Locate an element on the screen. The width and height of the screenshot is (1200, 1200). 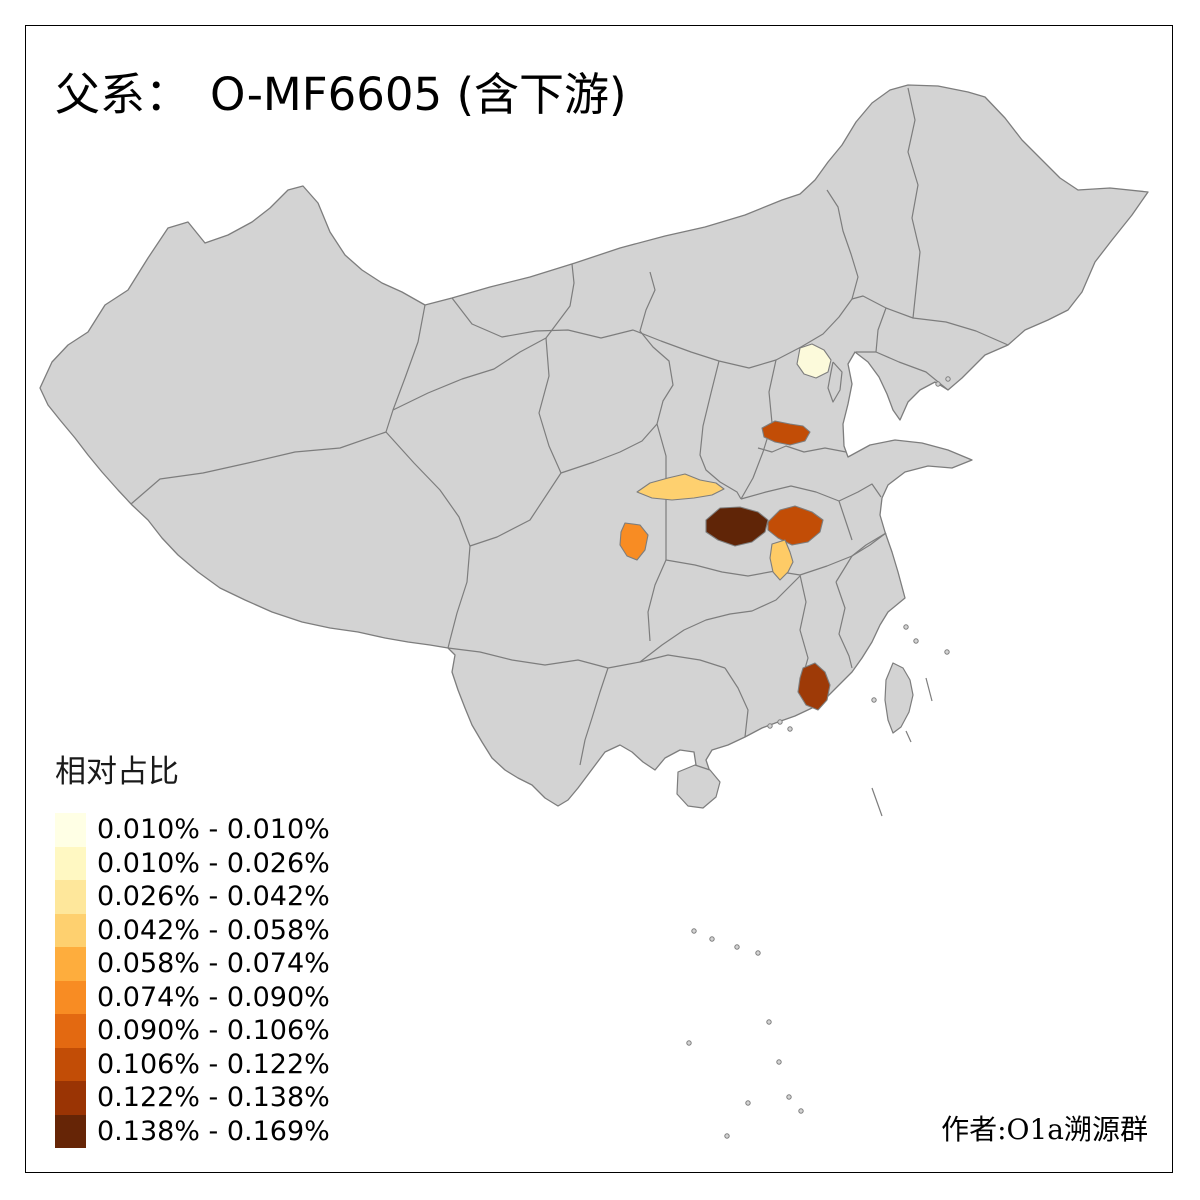
legend-row: 0.090% - 0.106% is located at coordinates (192, 1031).